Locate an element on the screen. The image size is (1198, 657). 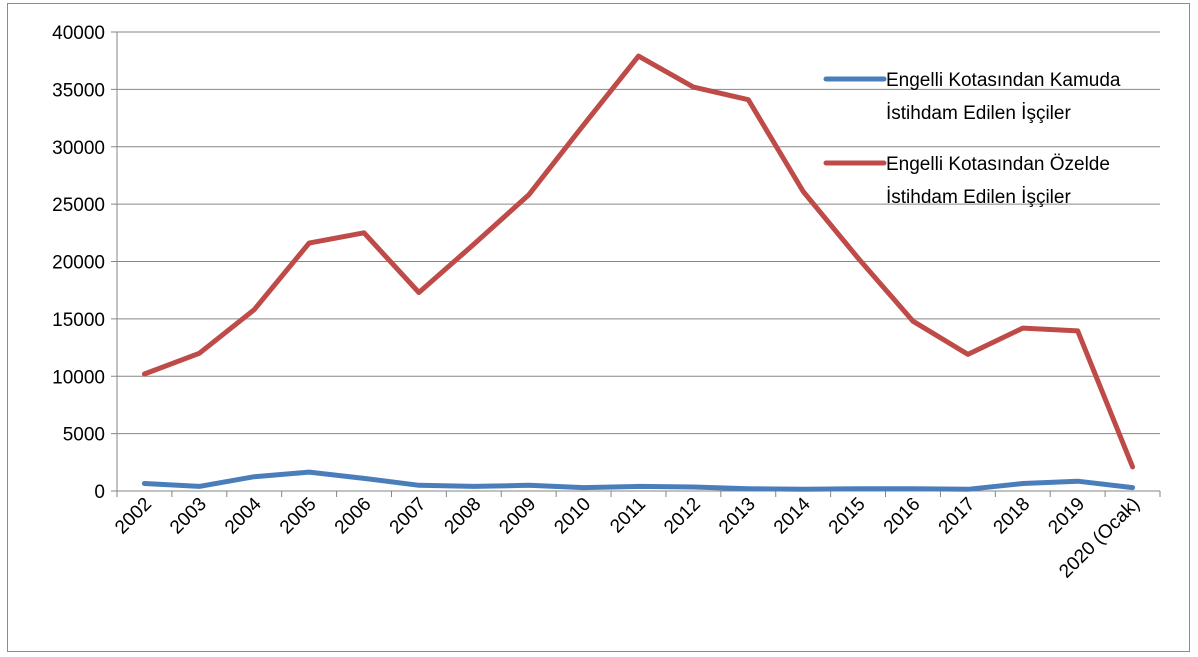
y-tick-label: 25000 is located at coordinates (78, 205).